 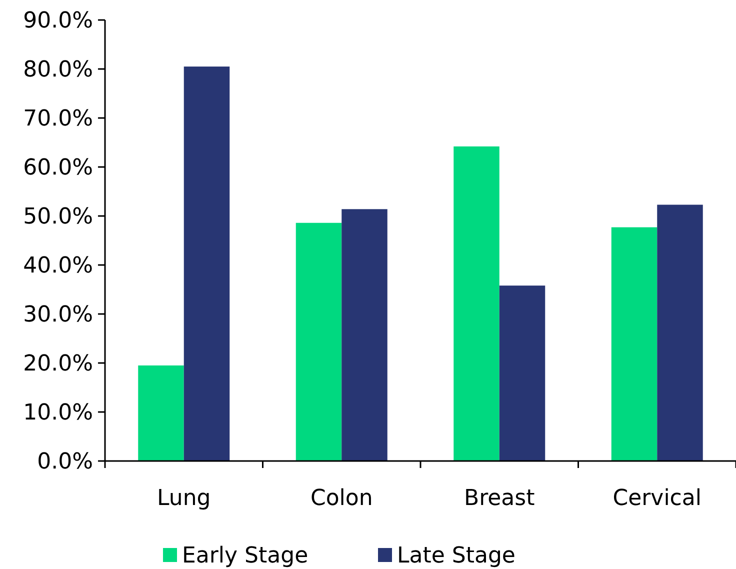 What do you see at coordinates (58, 413) in the screenshot?
I see `y-tick-label: 10.0%` at bounding box center [58, 413].